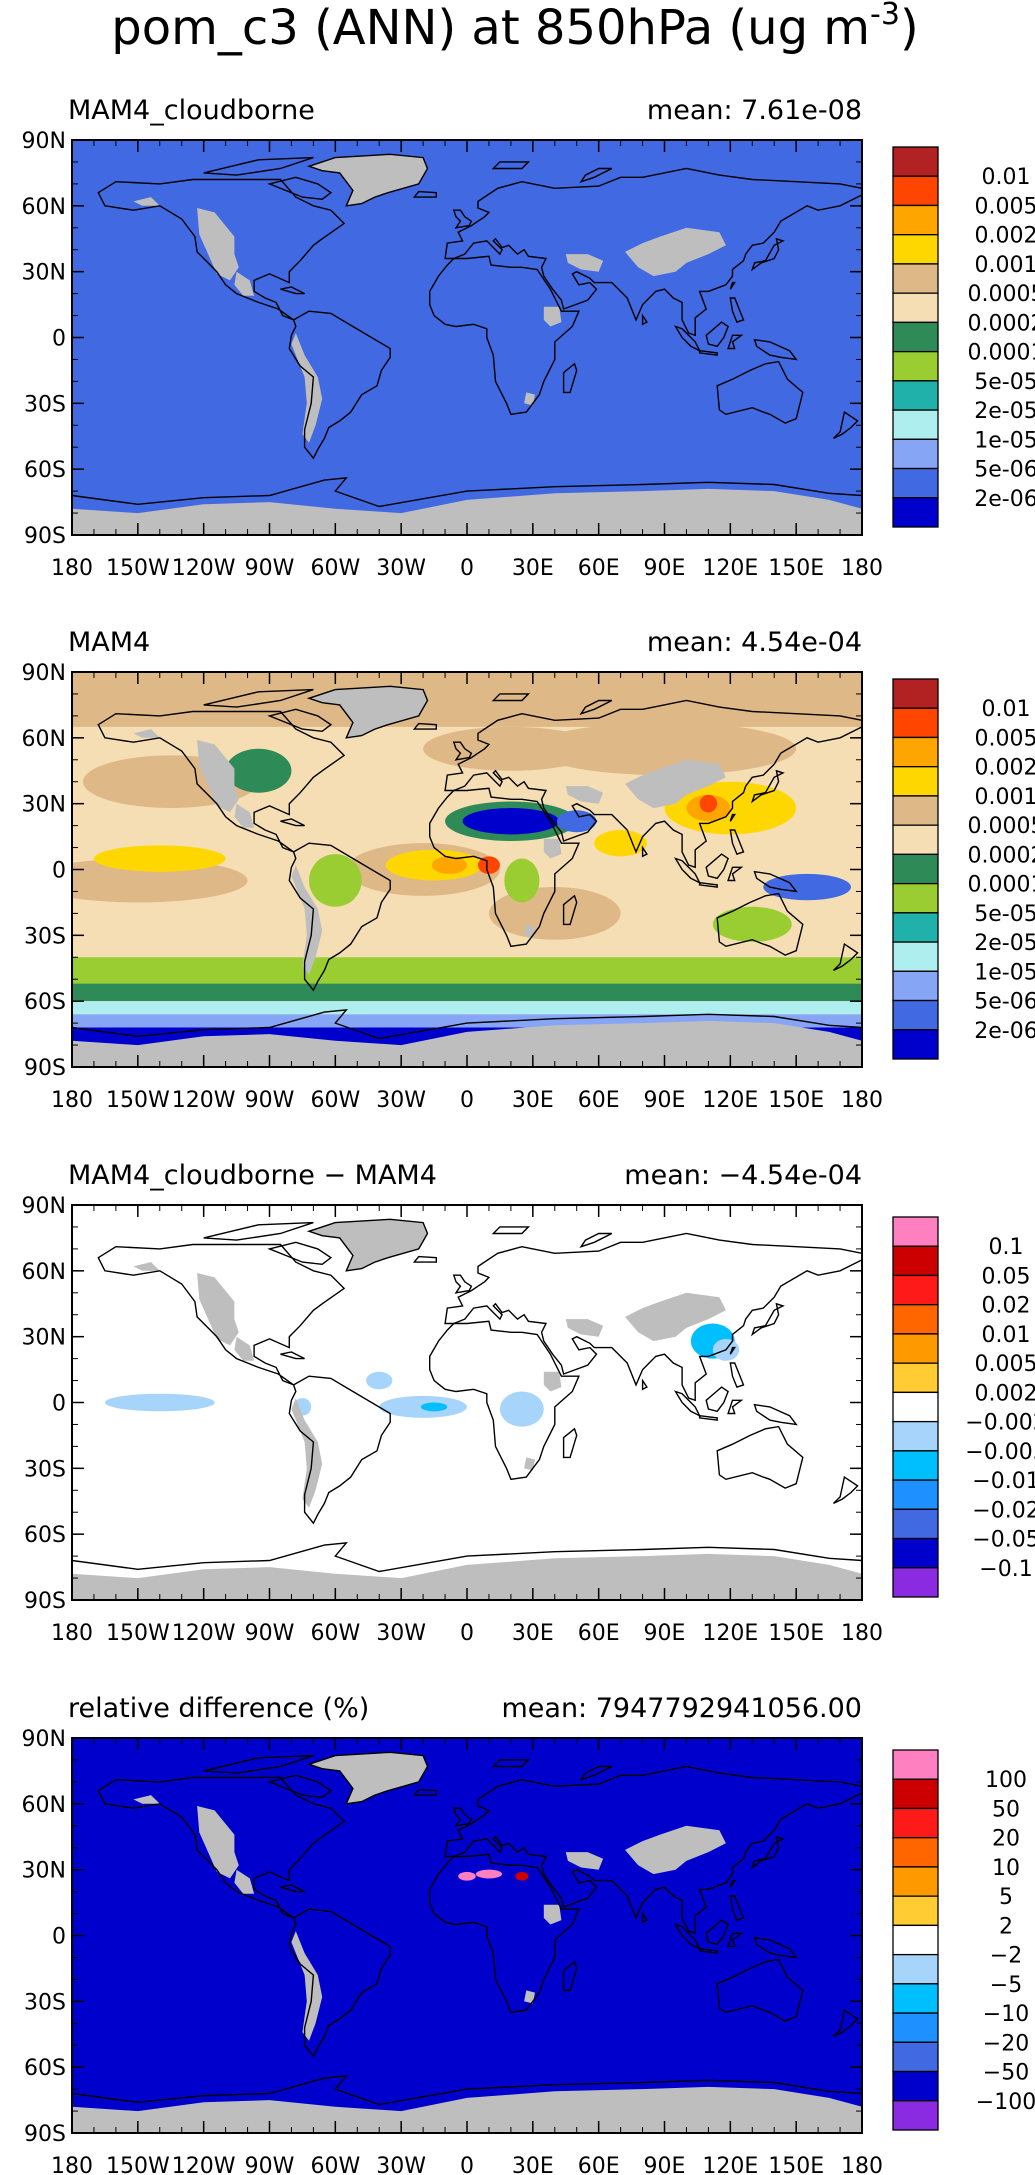 The image size is (1035, 2175). Describe the element at coordinates (529, 1464) in the screenshot. I see `map-missing-safrica` at that location.